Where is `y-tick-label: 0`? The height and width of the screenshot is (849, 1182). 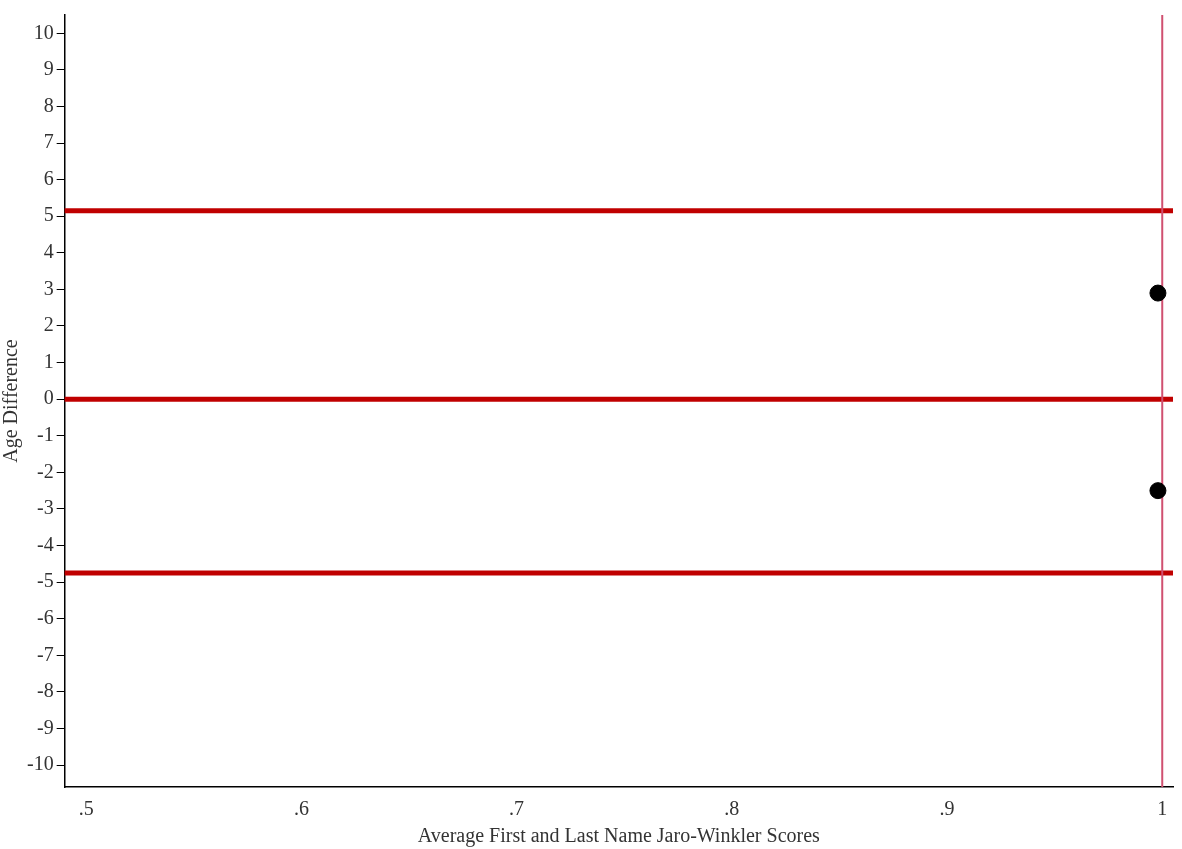 y-tick-label: 0 is located at coordinates (48, 397).